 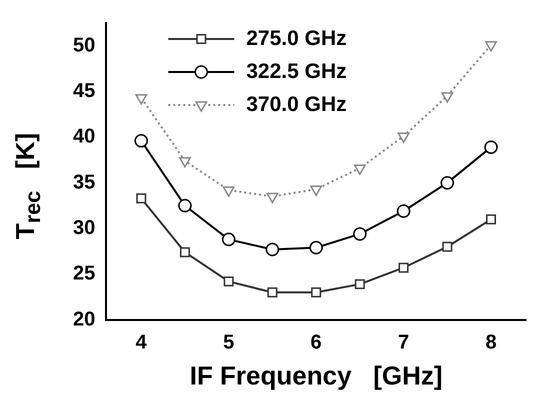 What do you see at coordinates (142, 342) in the screenshot?
I see `x-tick-label: 4` at bounding box center [142, 342].